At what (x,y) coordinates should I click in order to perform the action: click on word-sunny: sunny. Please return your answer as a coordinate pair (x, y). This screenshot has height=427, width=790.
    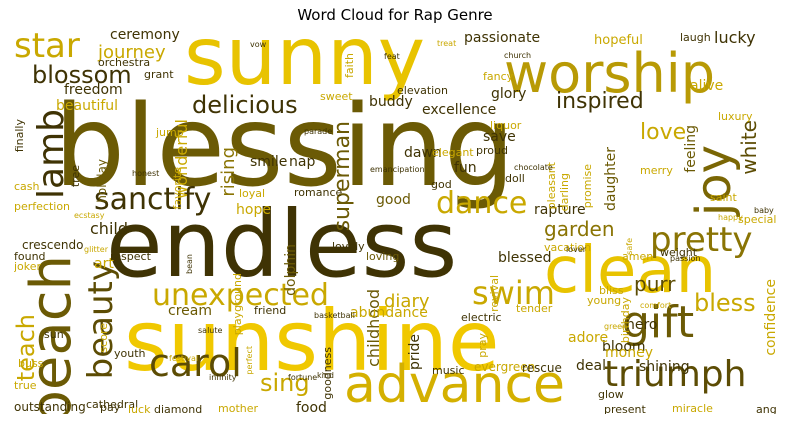
    Looking at the image, I should click on (305, 66).